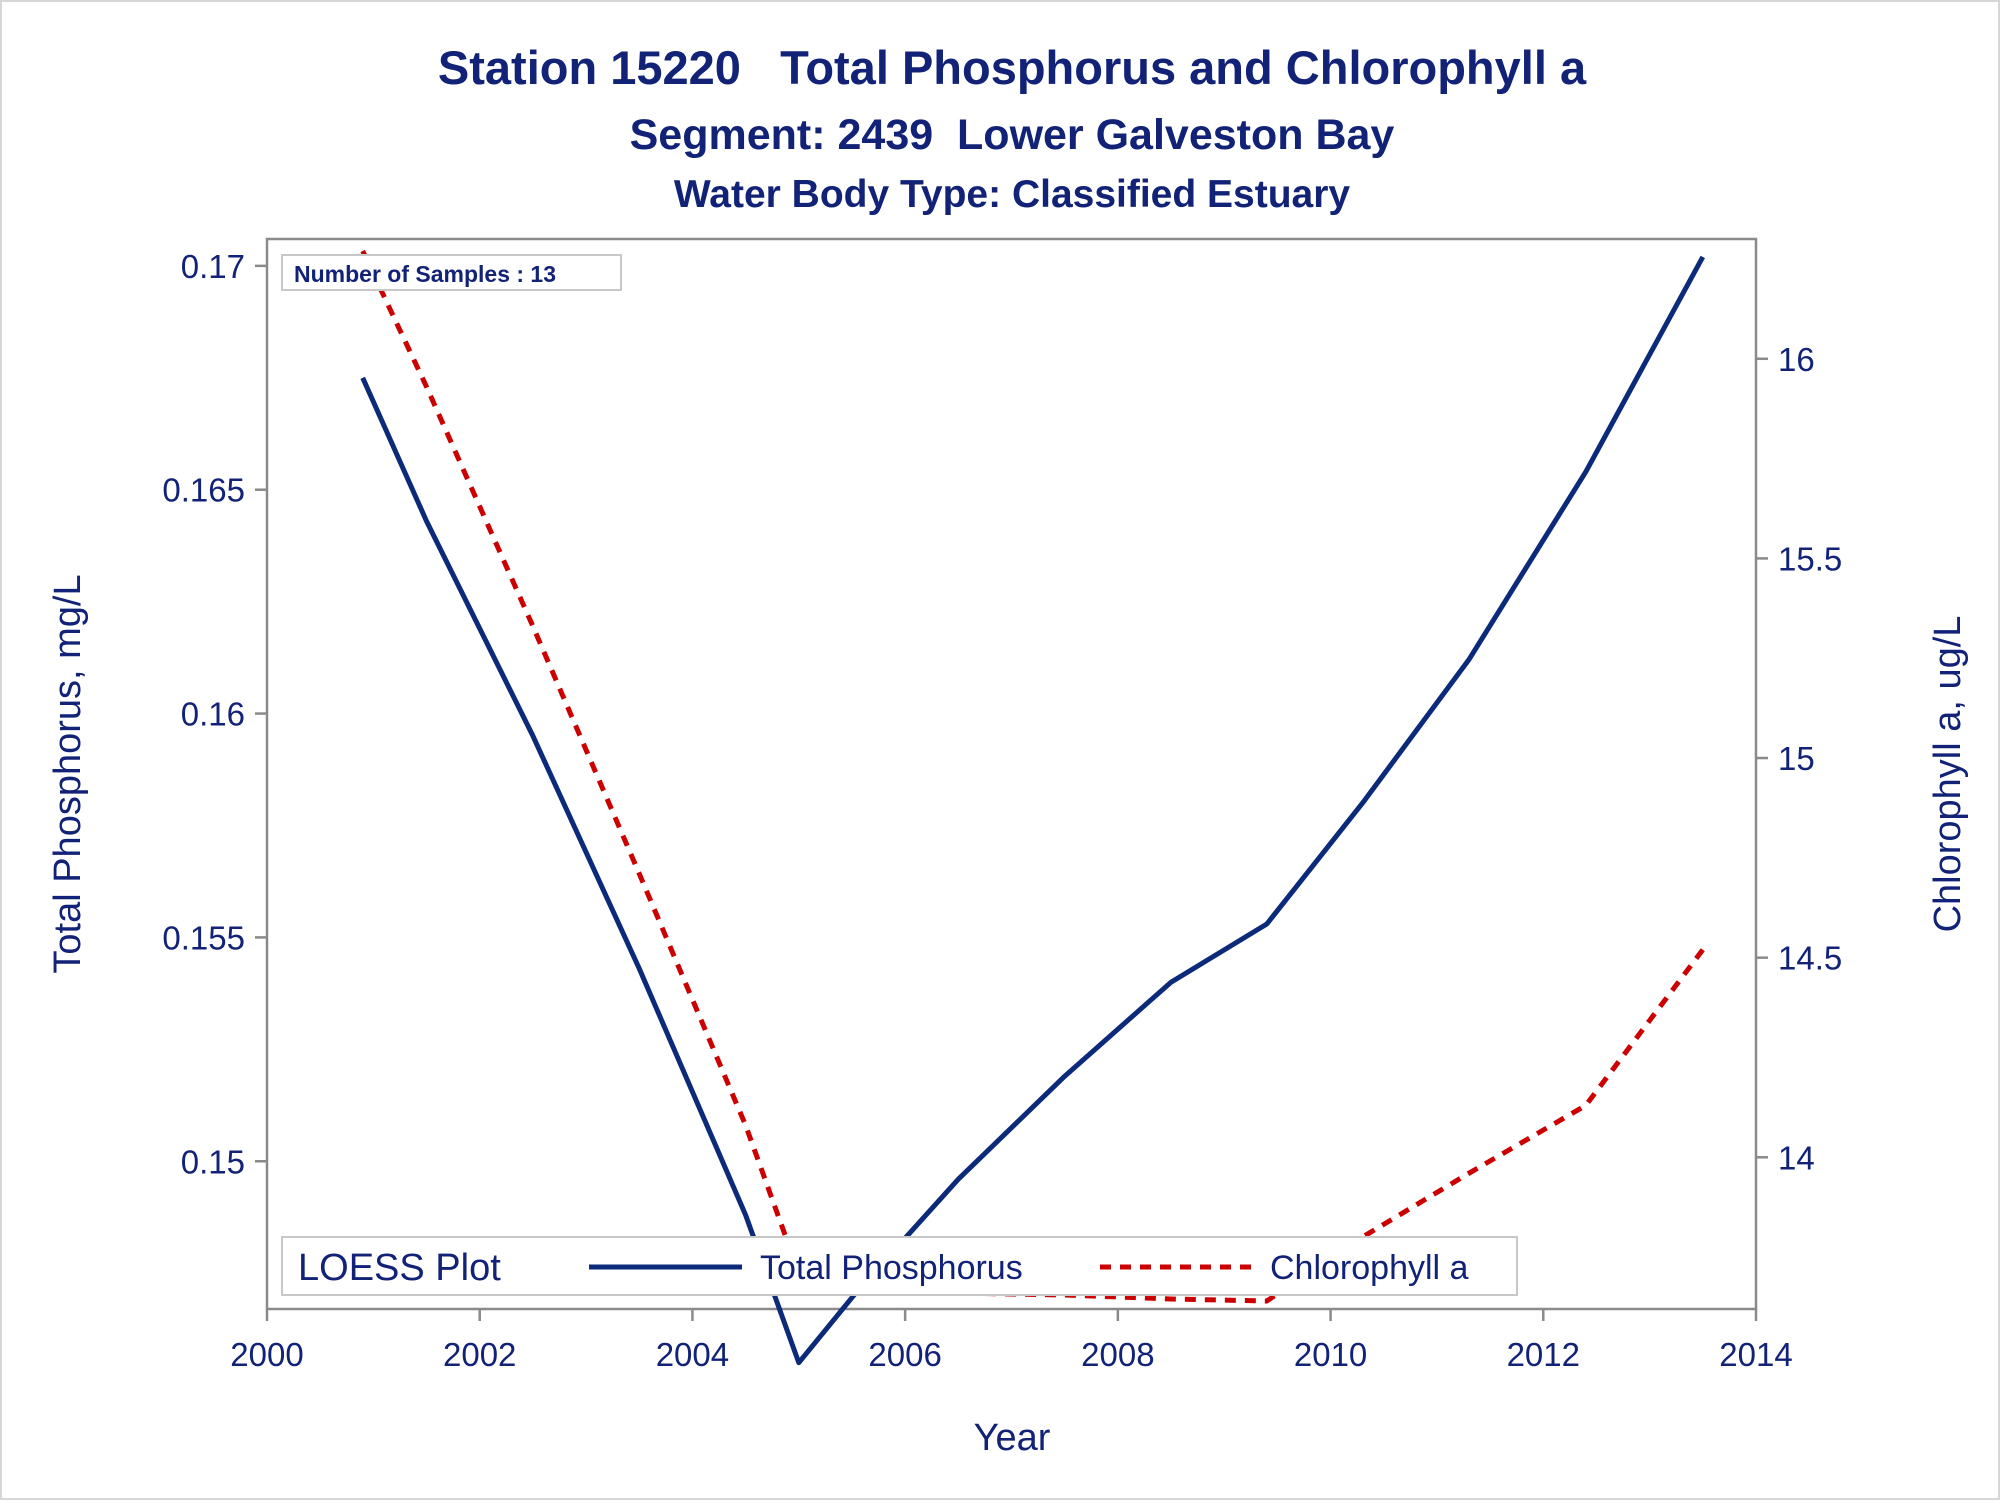 The width and height of the screenshot is (2000, 1503). What do you see at coordinates (1755, 1354) in the screenshot?
I see `x-tick-label: 2014` at bounding box center [1755, 1354].